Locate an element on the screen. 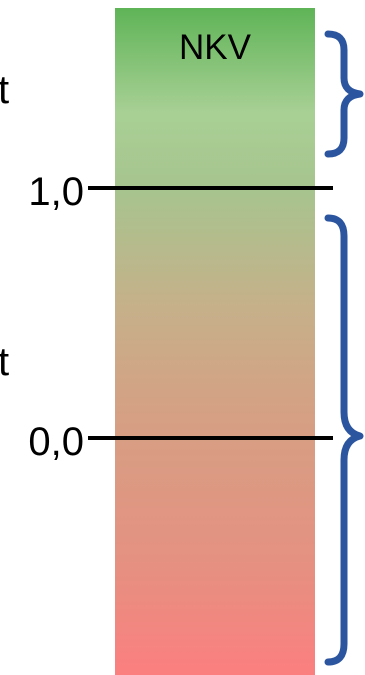  cut-off-text-upper: t is located at coordinates (5, 90).